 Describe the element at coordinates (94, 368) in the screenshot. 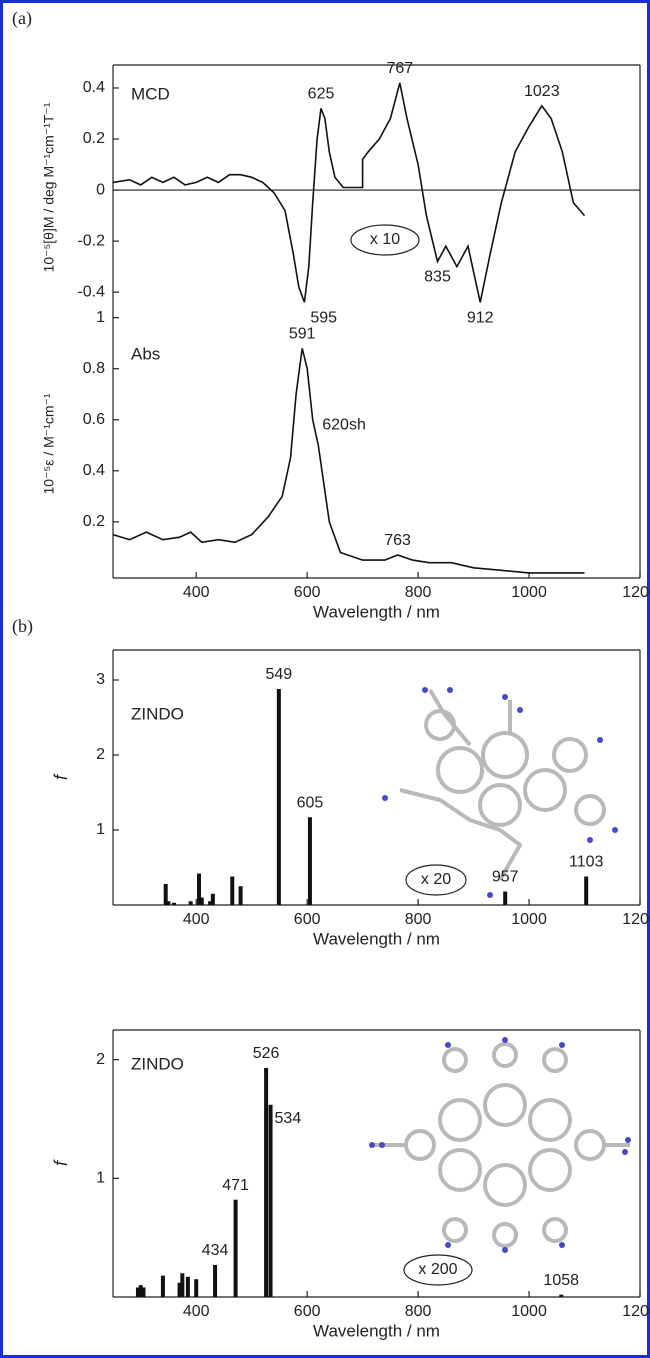

I see `y-tick-label: 0.8` at that location.